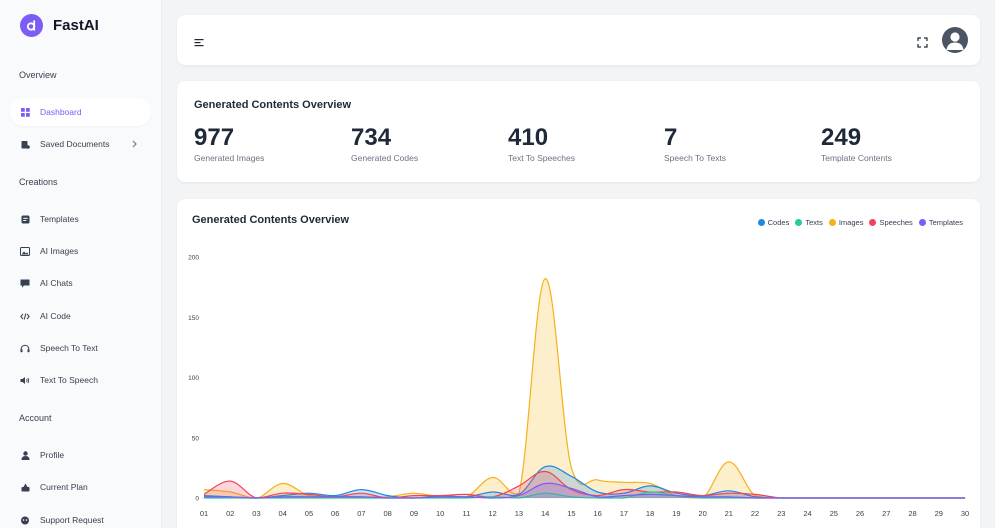 The width and height of the screenshot is (995, 528). I want to click on avatar, so click(955, 40).